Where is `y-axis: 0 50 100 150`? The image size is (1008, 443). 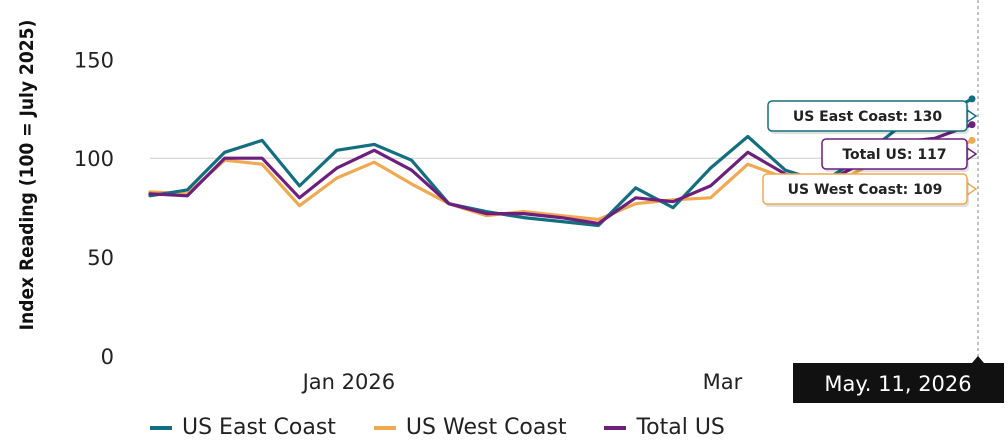
y-axis: 0 50 100 150 is located at coordinates (94, 208).